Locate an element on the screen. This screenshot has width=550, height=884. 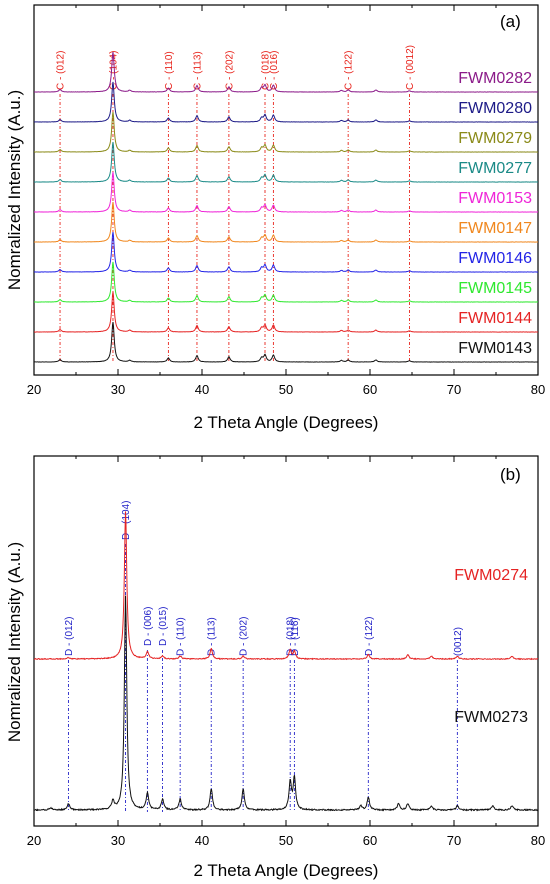
series-label: FWM0282 is located at coordinates (495, 78).